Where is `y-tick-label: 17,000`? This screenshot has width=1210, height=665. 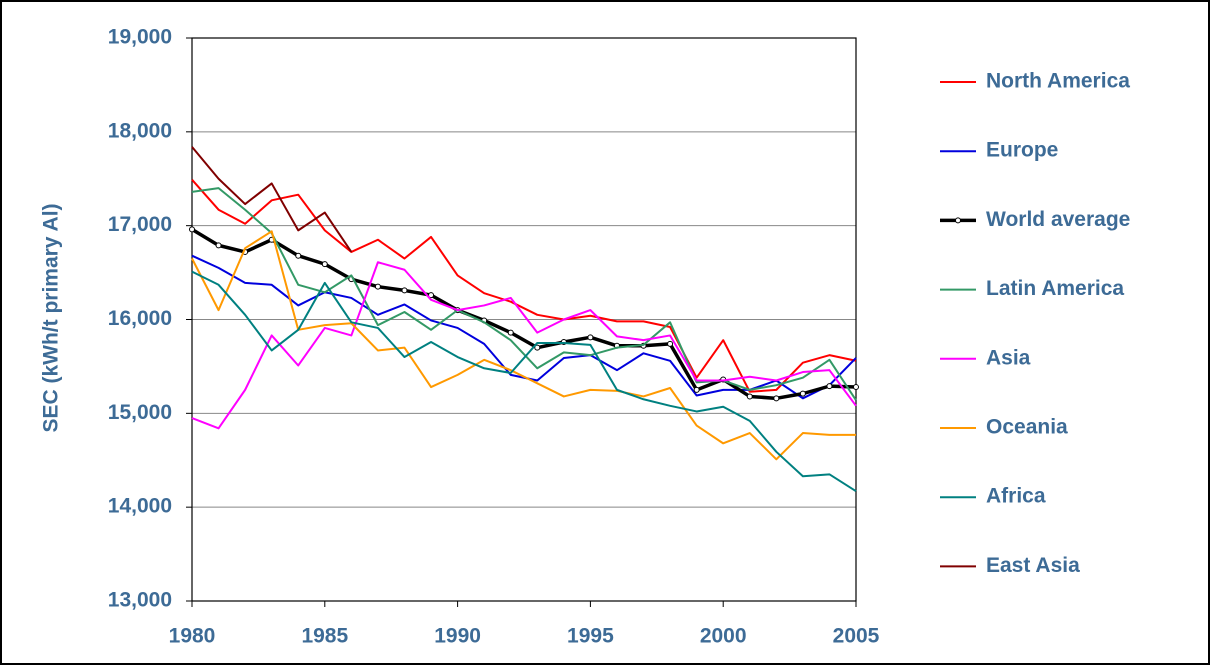
y-tick-label: 17,000 is located at coordinates (140, 224).